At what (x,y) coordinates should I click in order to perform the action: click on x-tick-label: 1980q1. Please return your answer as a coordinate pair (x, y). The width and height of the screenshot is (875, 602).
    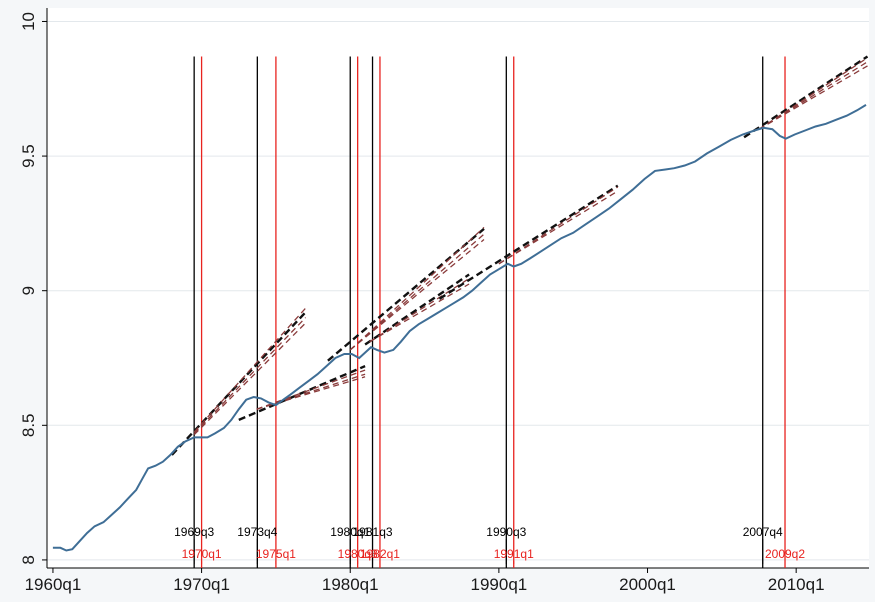
    Looking at the image, I should click on (350, 584).